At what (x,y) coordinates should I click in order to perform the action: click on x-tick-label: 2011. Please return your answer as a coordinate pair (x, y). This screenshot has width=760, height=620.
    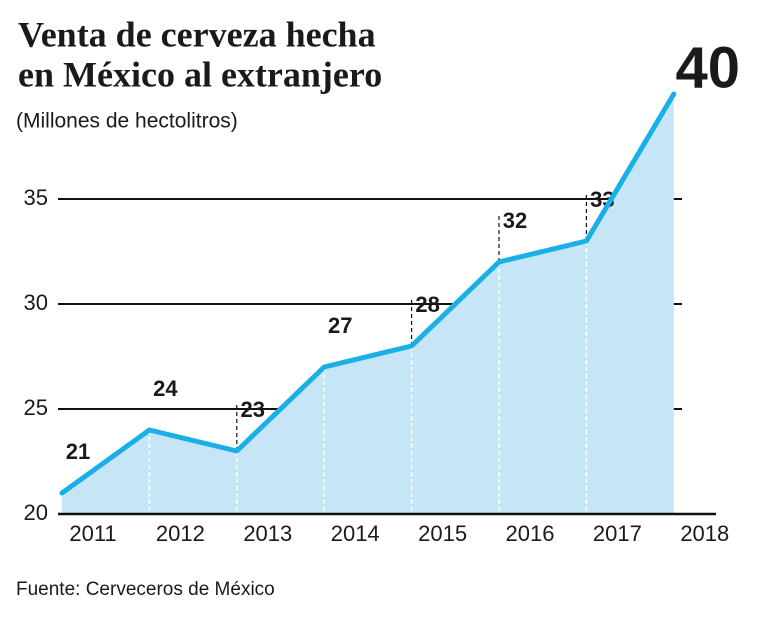
    Looking at the image, I should click on (92, 533).